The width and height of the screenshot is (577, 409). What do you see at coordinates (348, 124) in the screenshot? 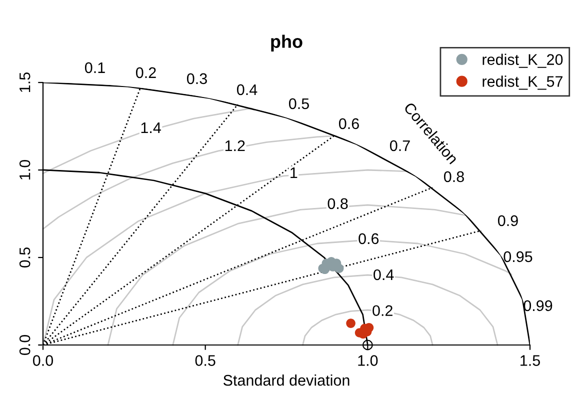
I see `annotation: 0.6` at bounding box center [348, 124].